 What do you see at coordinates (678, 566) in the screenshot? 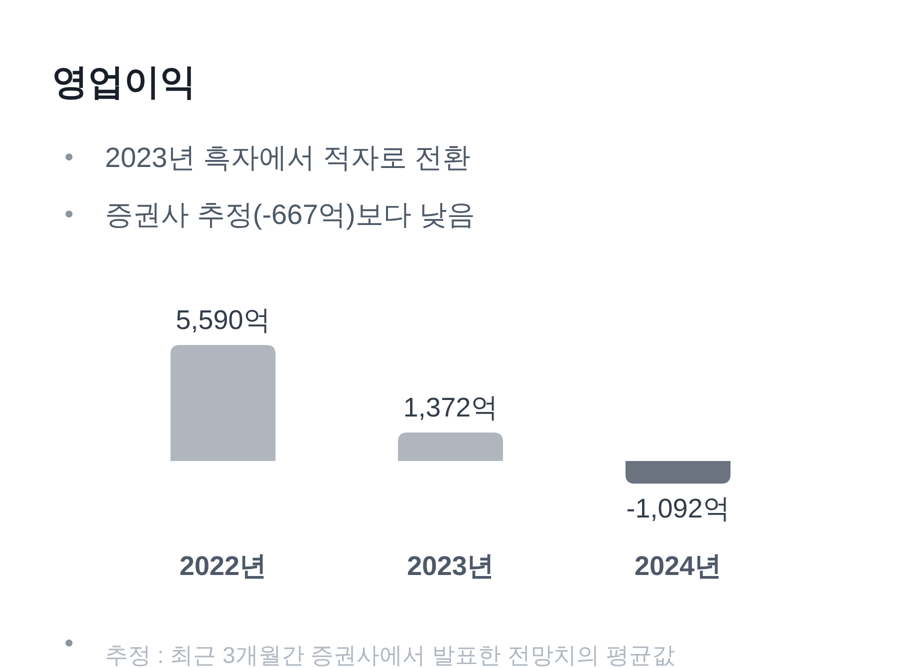
I see `x-tick-label: 2024년` at bounding box center [678, 566].